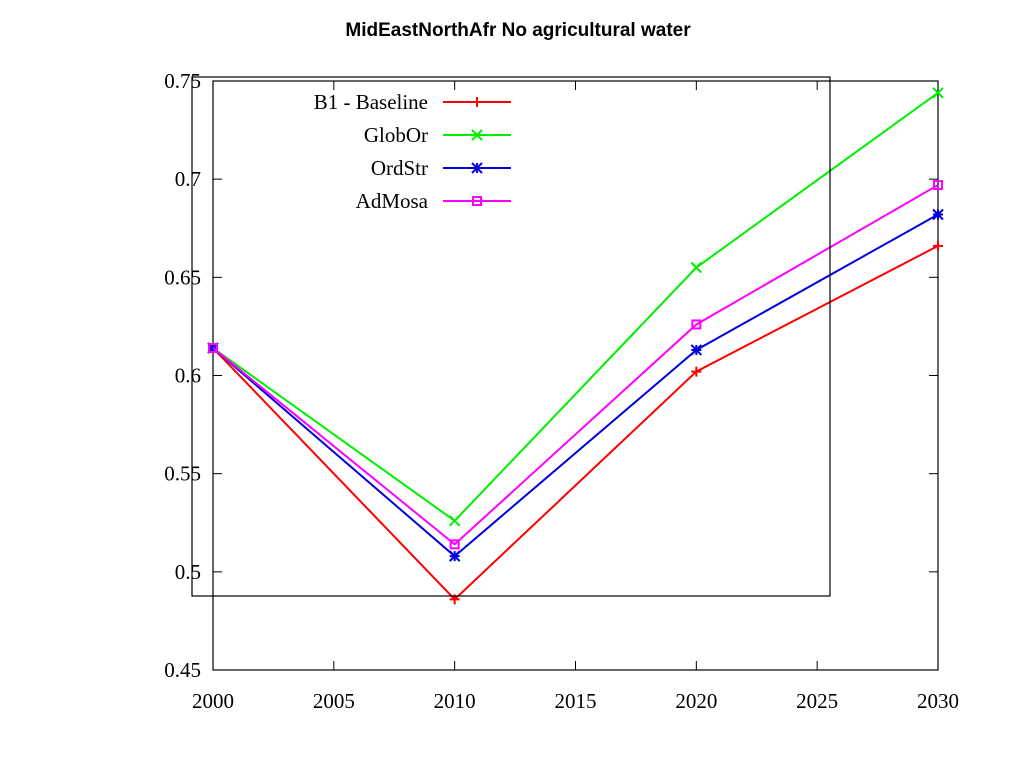 The image size is (1024, 768). I want to click on x-tick-label: 2010, so click(455, 701).